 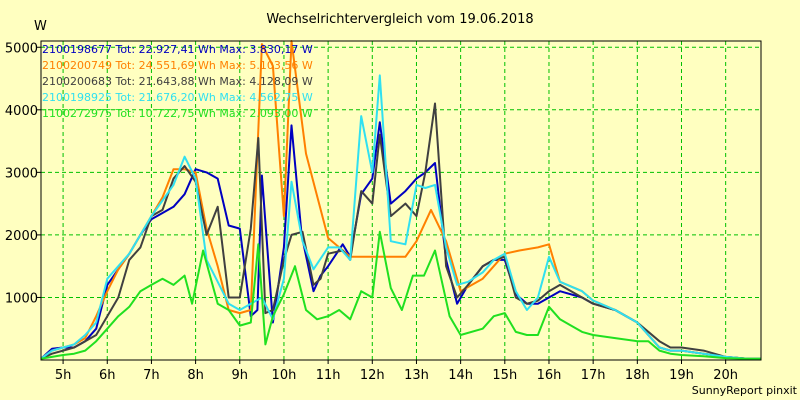 I want to click on x-tick-label: 5h, so click(x=63, y=375).